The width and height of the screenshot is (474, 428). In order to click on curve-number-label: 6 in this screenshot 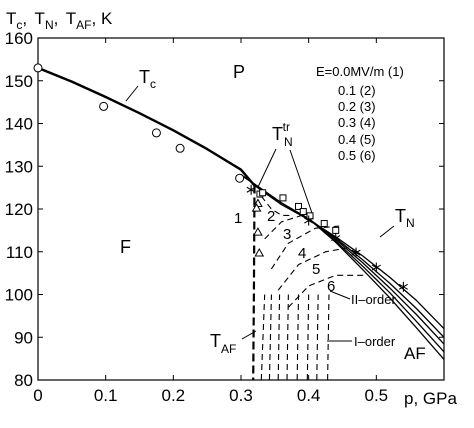, I will do `click(331, 286)`.